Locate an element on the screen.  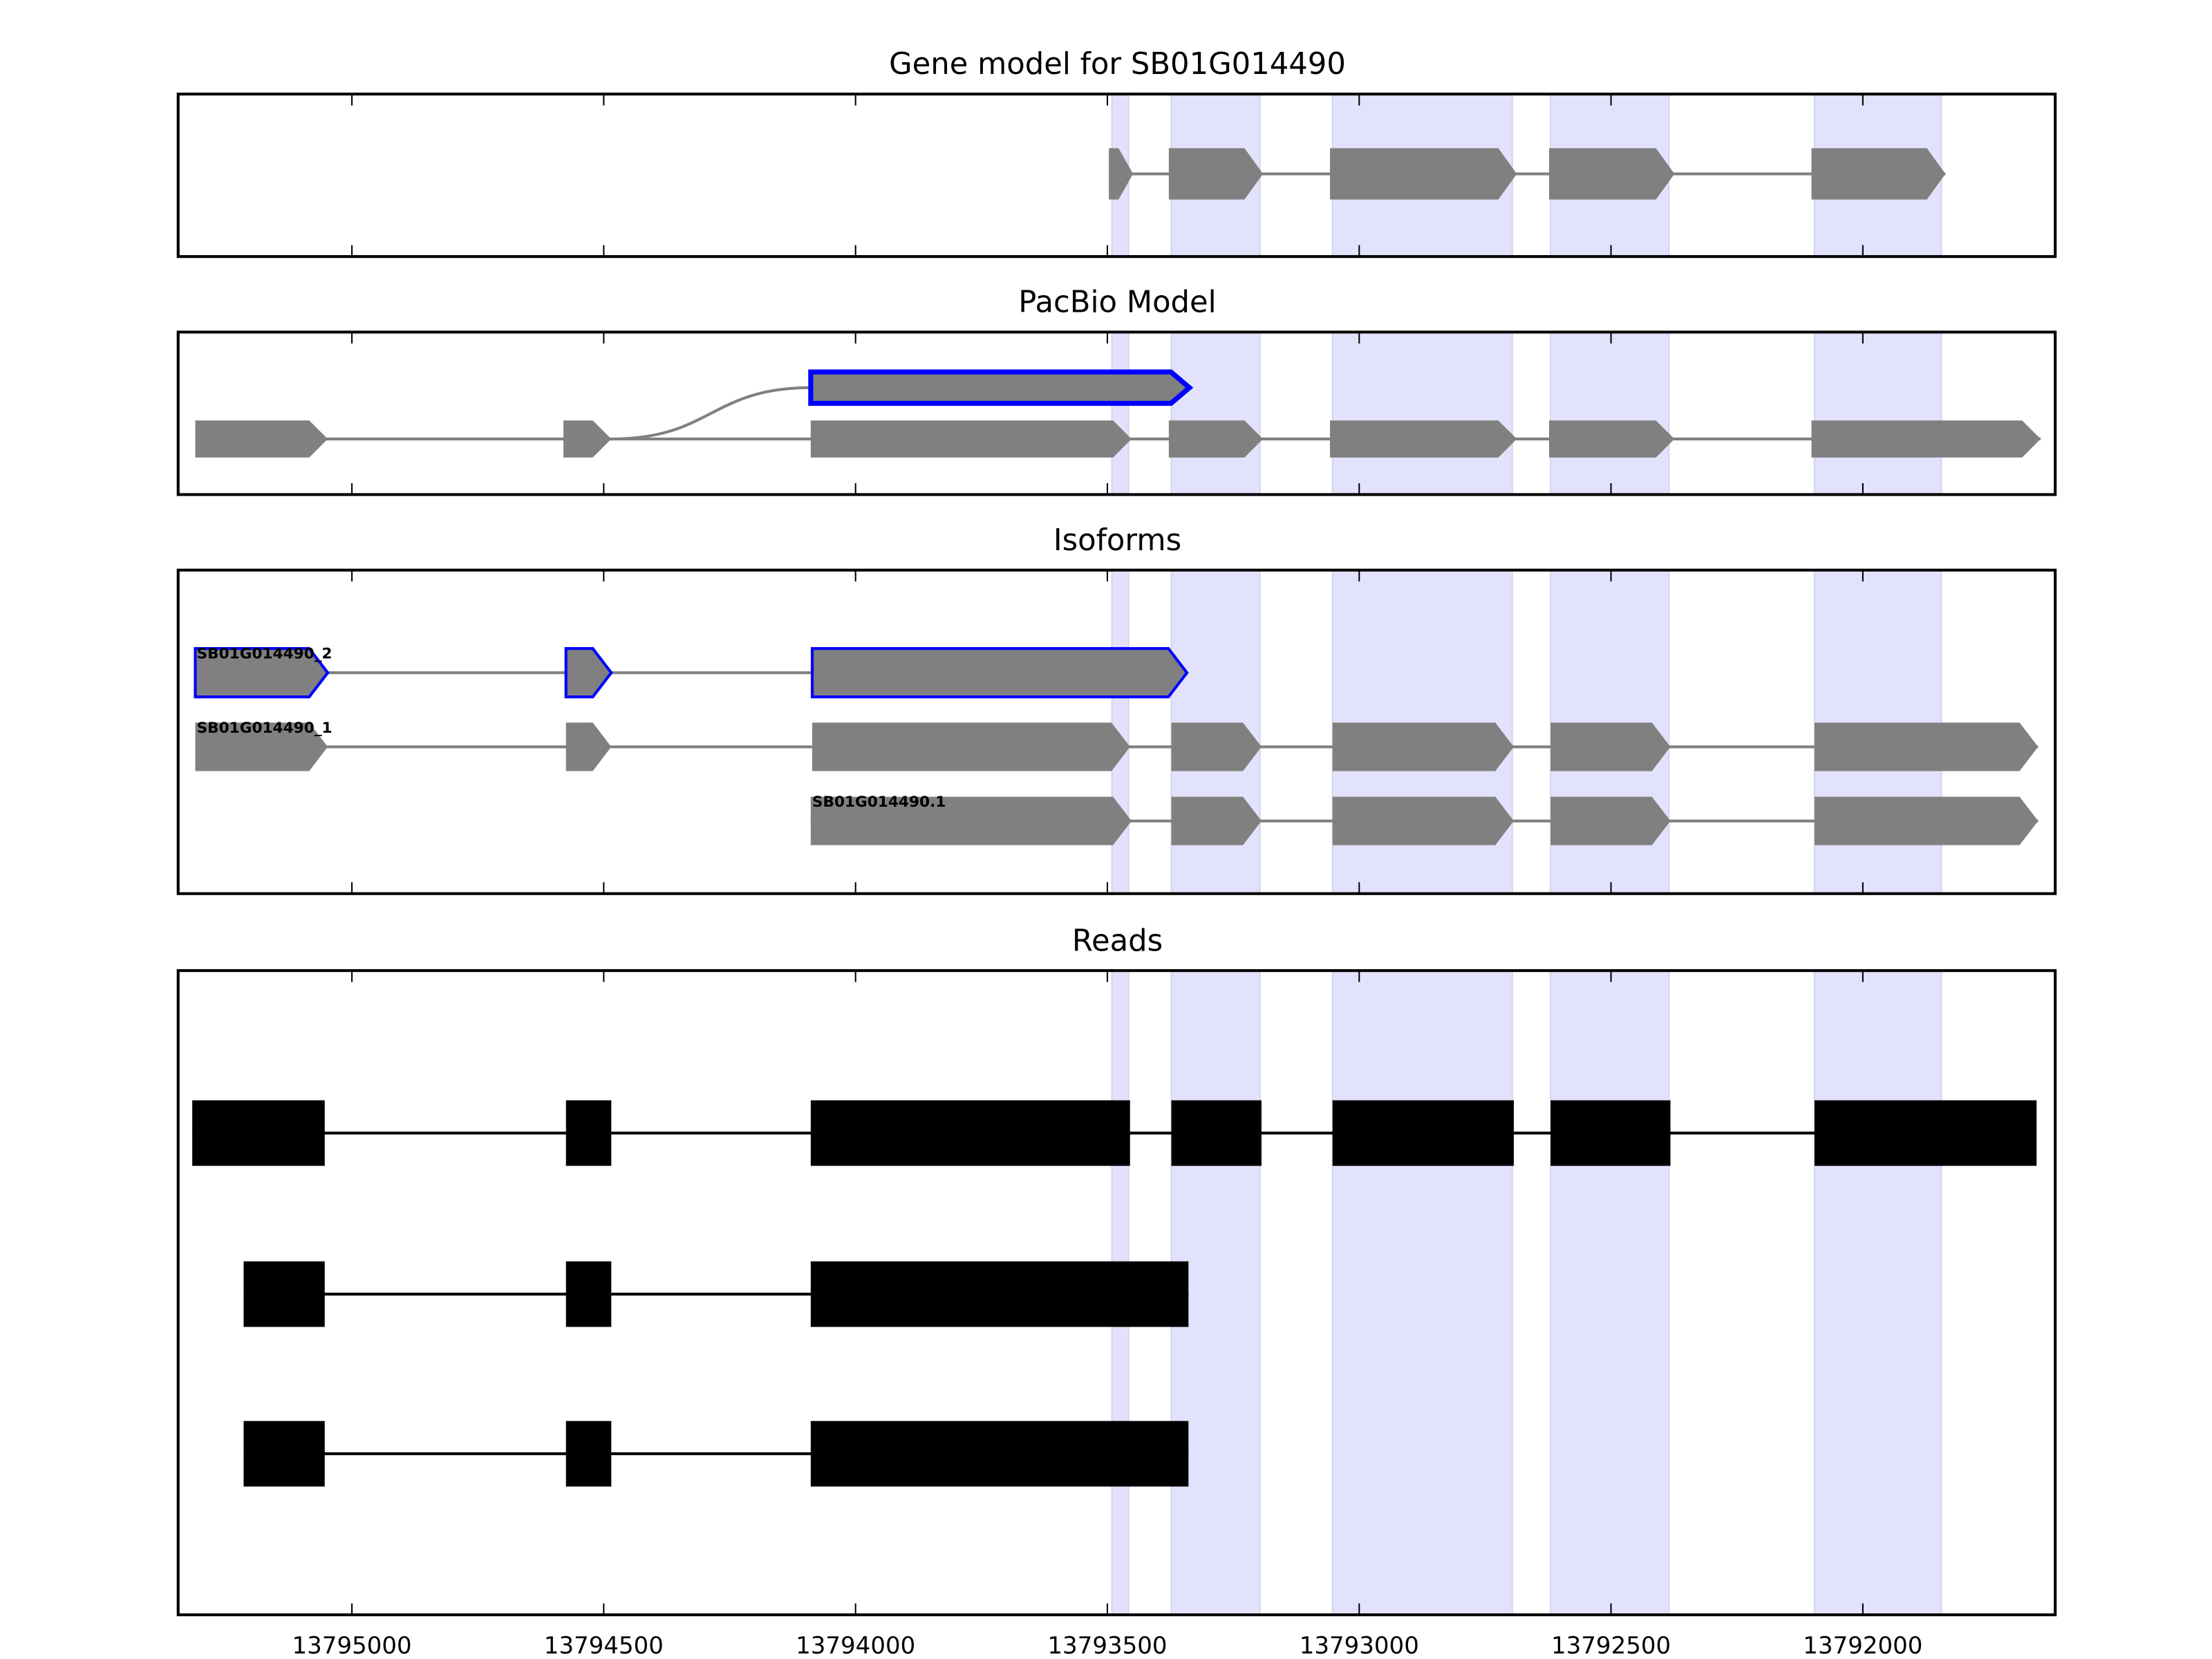
x-tick-label: 13793500 is located at coordinates (1107, 1645).